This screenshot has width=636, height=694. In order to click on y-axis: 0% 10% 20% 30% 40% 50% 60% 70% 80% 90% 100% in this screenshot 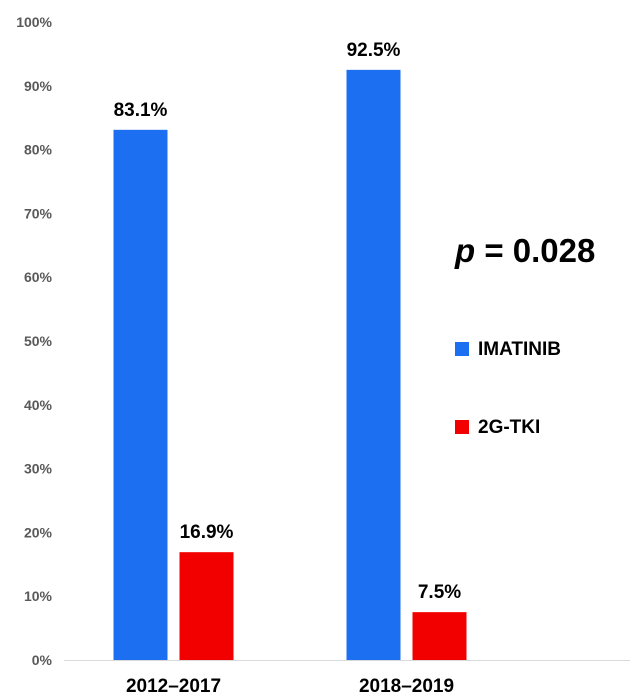, I will do `click(34, 341)`.